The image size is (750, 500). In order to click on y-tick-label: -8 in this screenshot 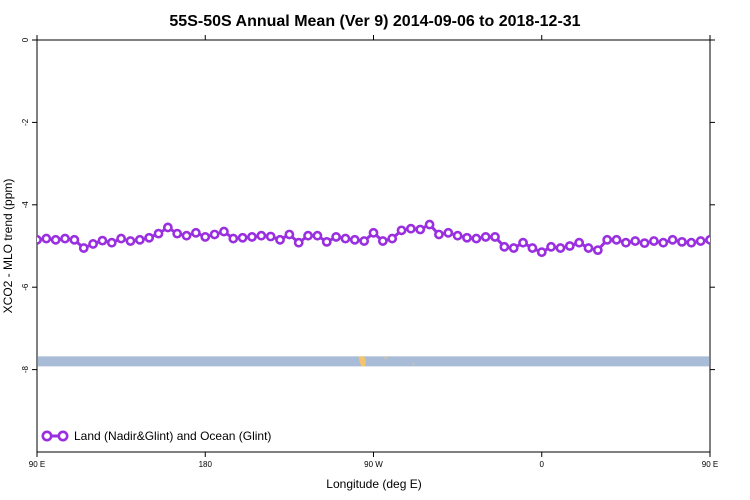, I will do `click(25, 369)`.